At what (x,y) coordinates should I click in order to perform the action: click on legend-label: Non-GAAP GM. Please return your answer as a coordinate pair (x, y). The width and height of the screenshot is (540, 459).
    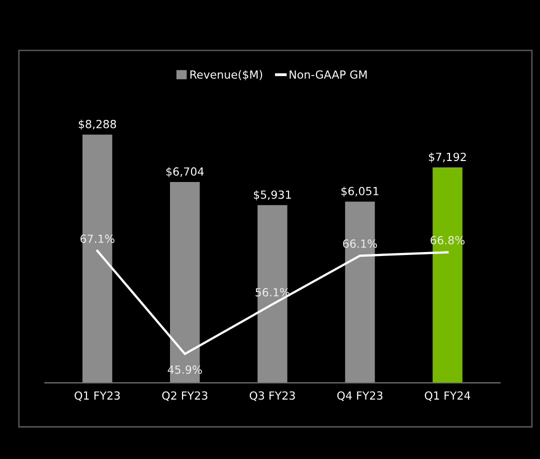
    Looking at the image, I should click on (328, 74).